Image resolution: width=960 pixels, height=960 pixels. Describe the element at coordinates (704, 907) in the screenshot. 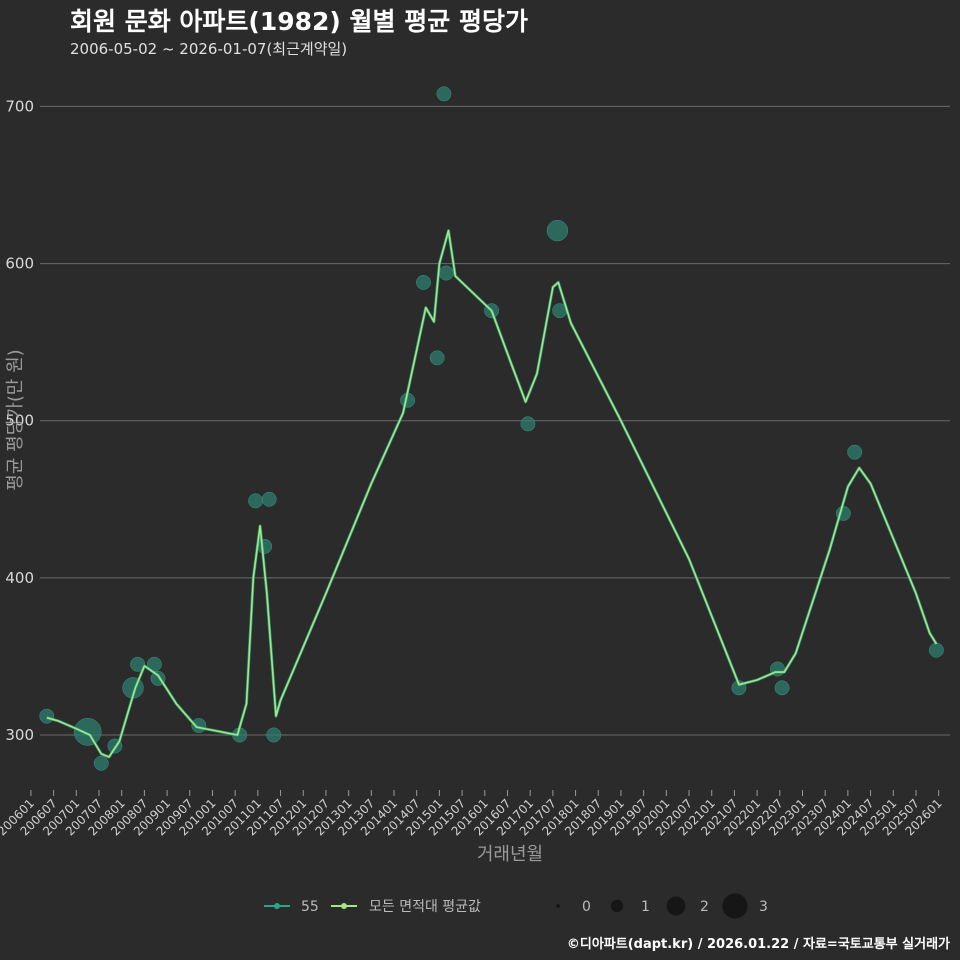

I see `legend-size-label: 2` at that location.